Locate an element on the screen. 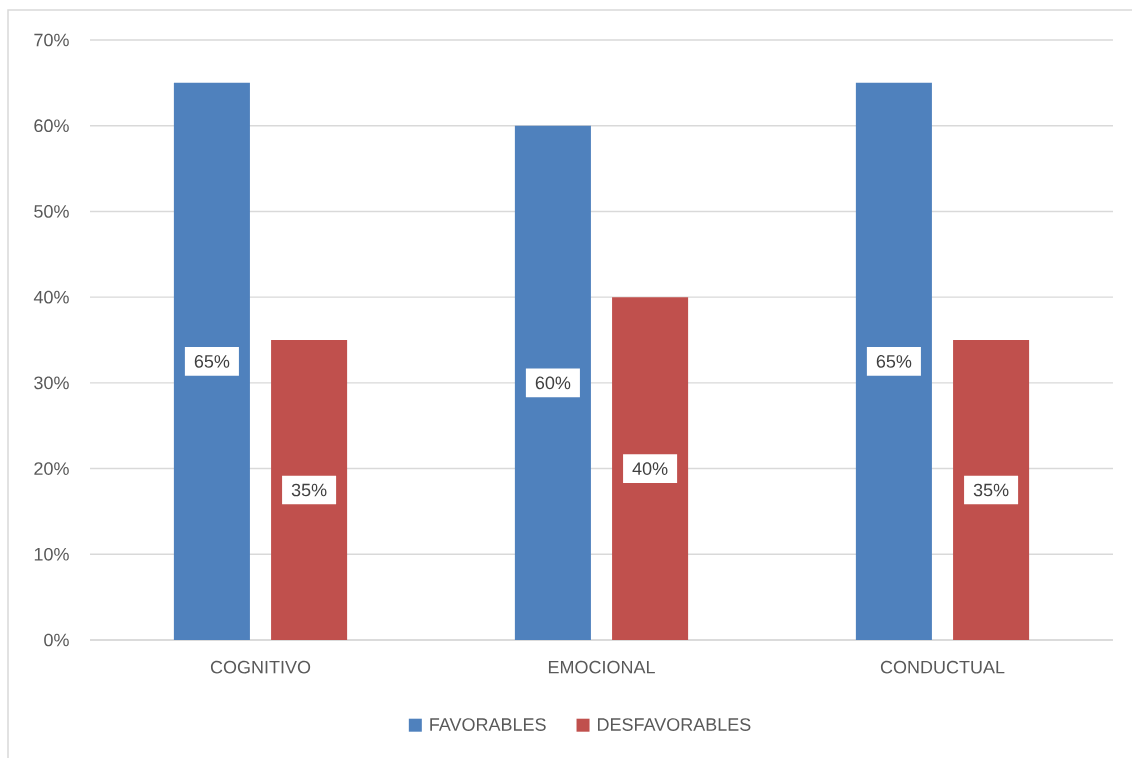 This screenshot has width=1132, height=758. x-tick-label: EMOCIONAL is located at coordinates (601, 667).